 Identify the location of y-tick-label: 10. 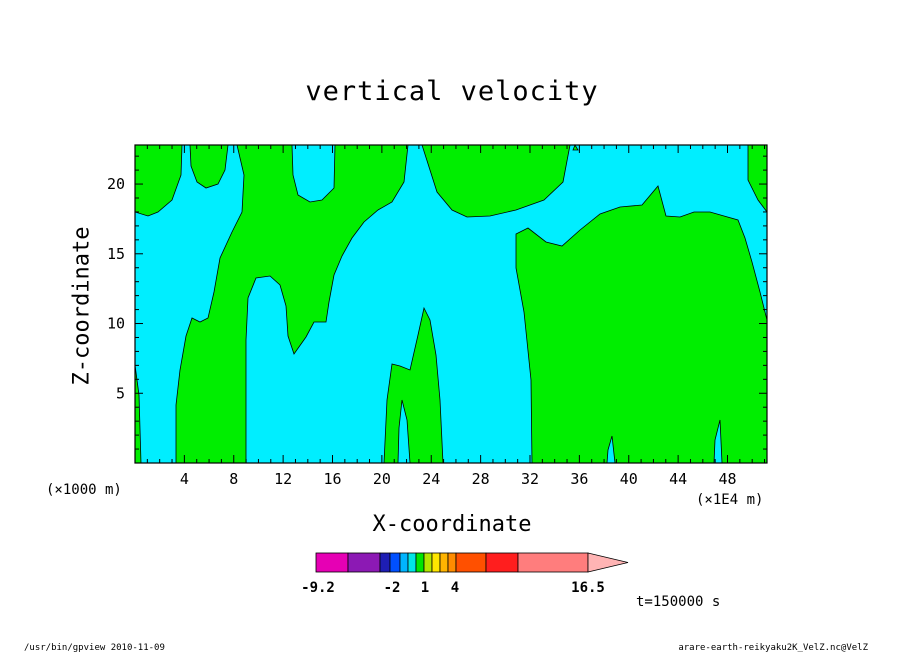
(116, 324).